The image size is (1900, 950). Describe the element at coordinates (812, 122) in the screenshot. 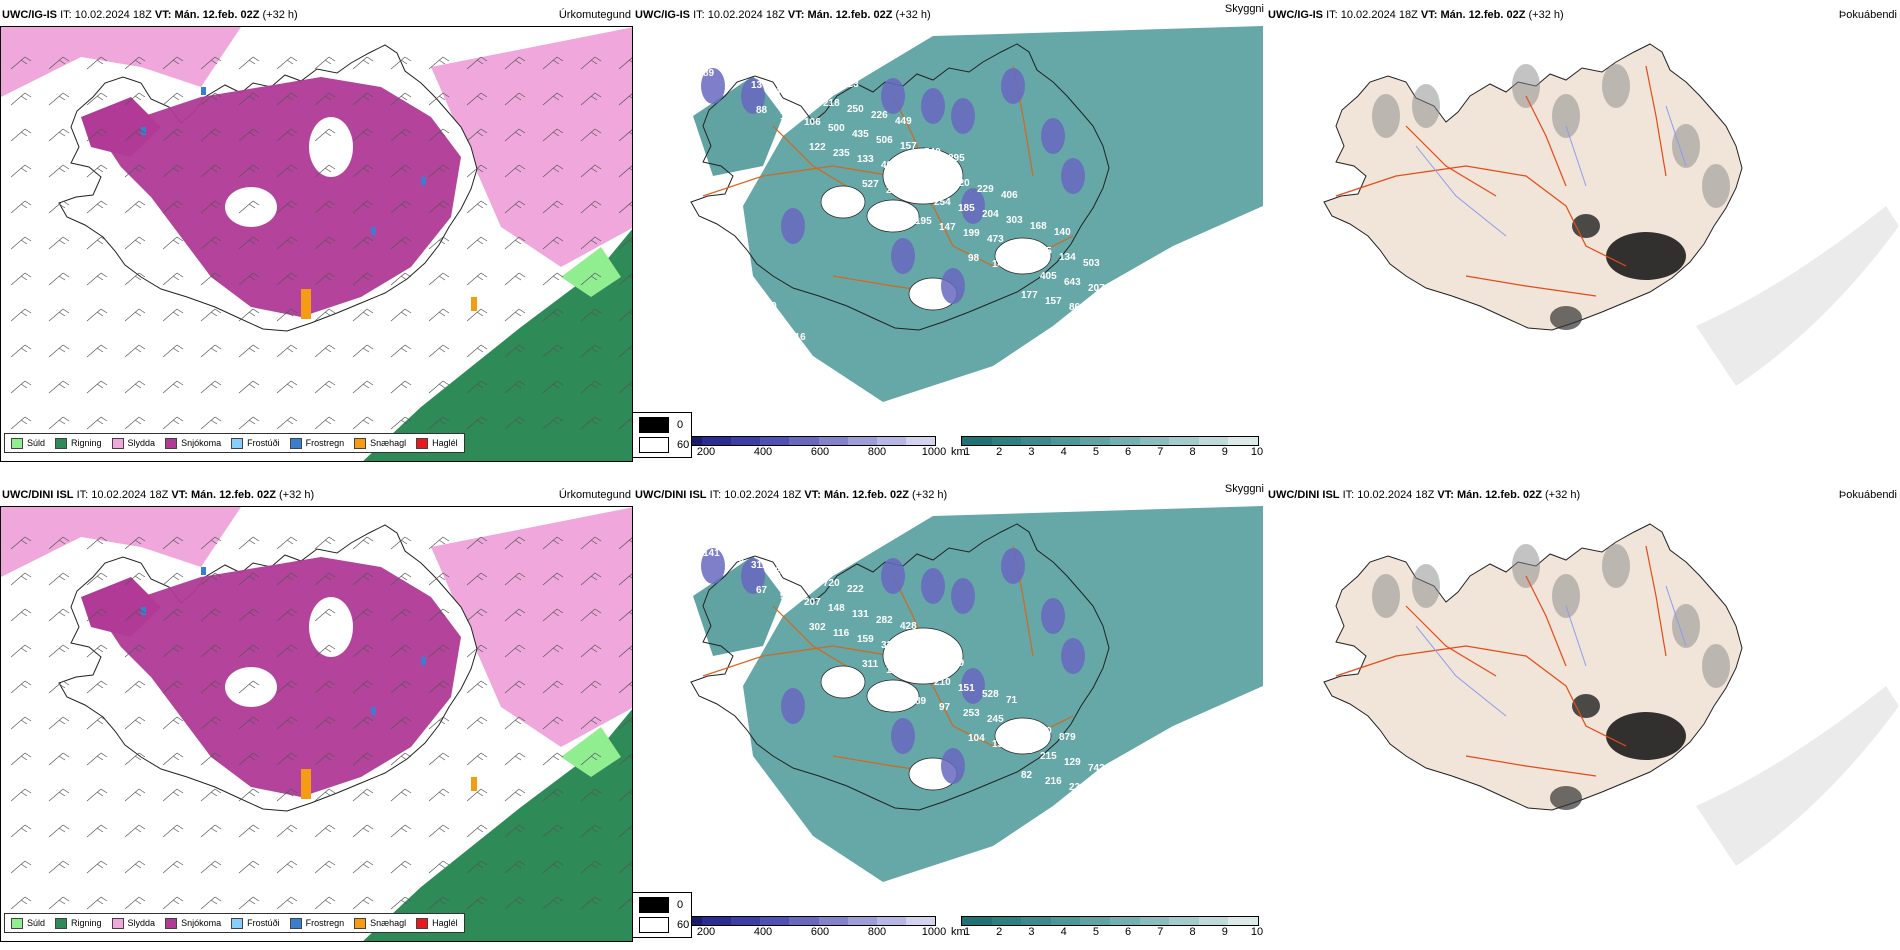

I see `visibility-label: 106` at that location.